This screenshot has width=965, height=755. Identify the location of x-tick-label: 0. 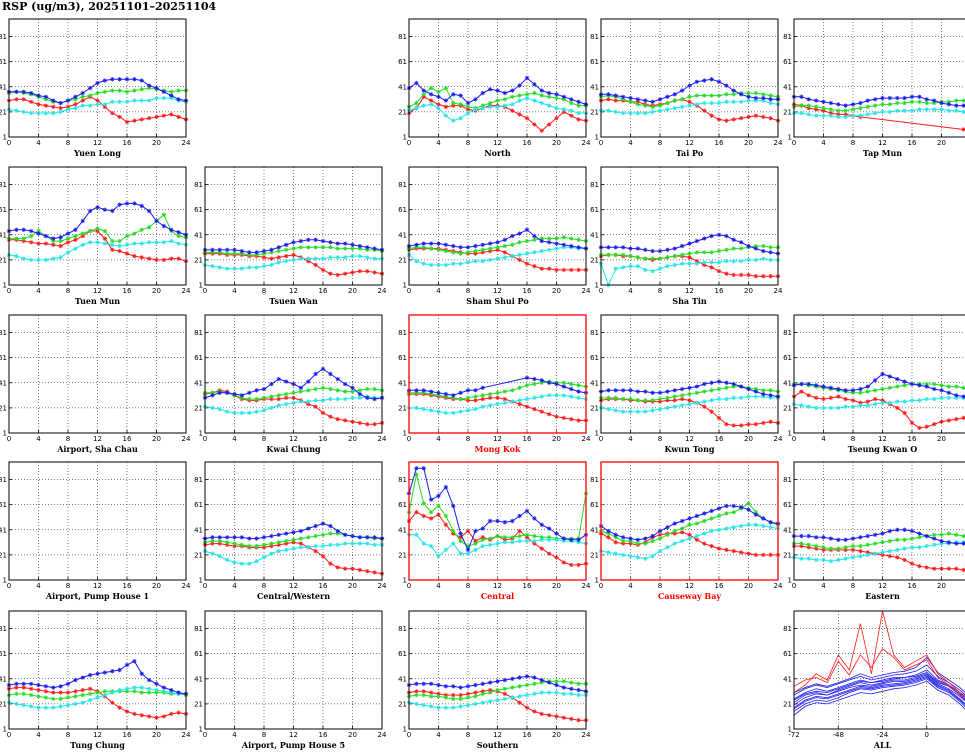
(409, 291).